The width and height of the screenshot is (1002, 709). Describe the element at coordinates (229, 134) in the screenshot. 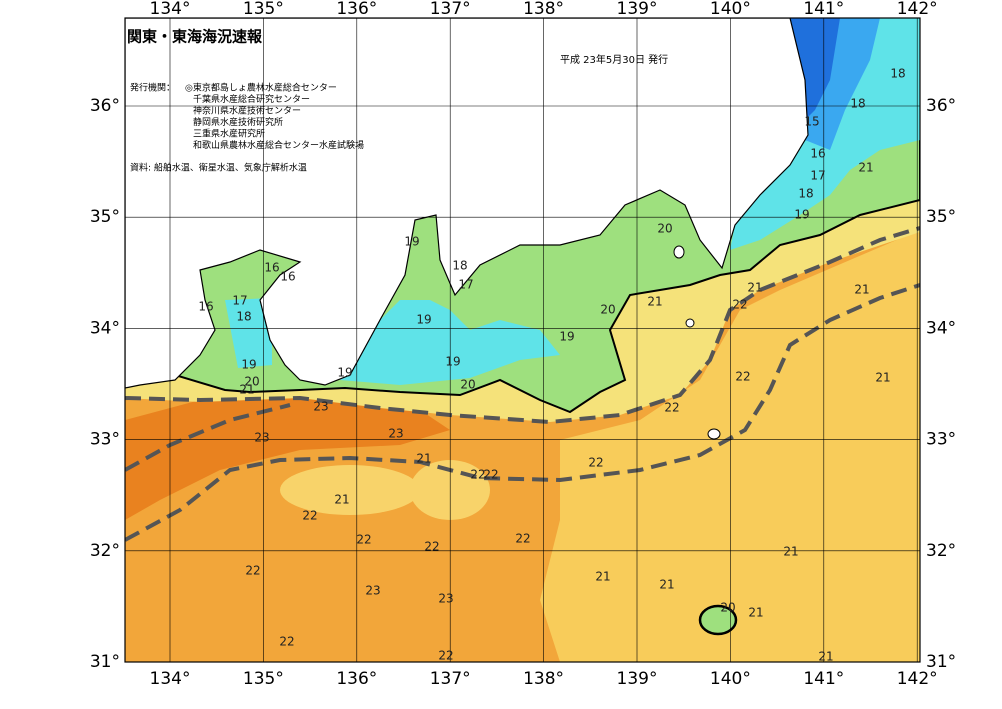

I see `agency: 三重県水産研究所` at that location.